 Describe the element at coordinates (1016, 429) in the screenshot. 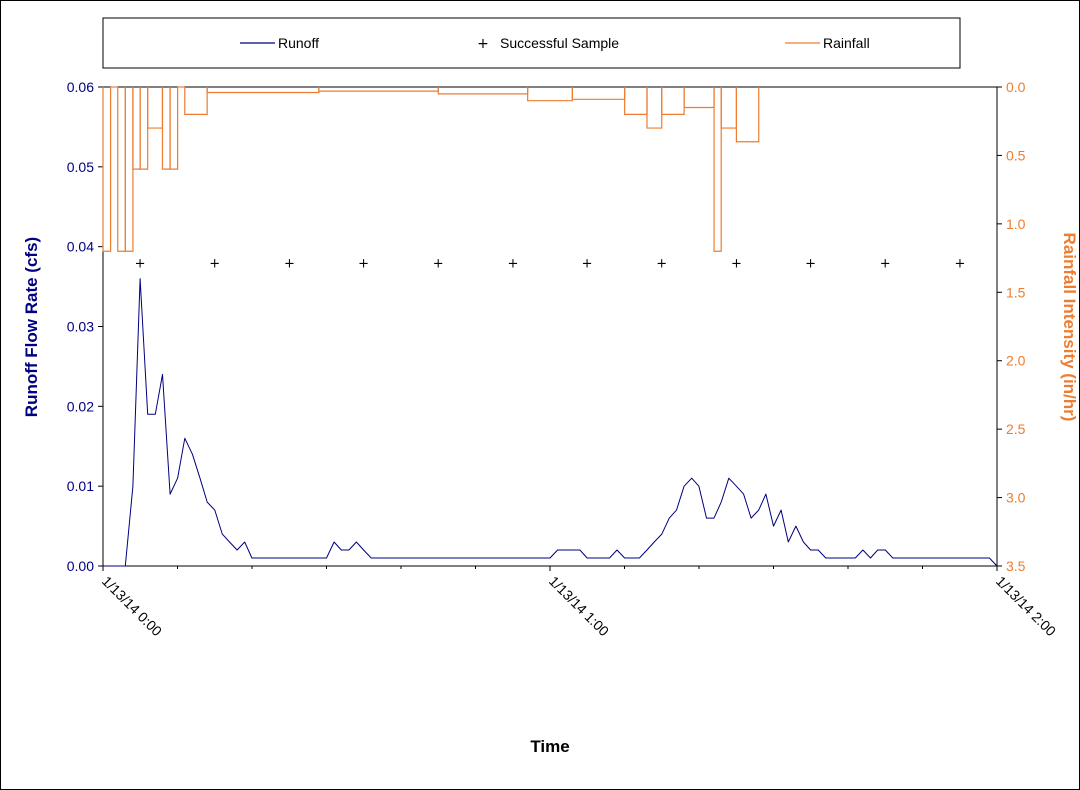

I see `y-right-tick-label: 2.5` at that location.